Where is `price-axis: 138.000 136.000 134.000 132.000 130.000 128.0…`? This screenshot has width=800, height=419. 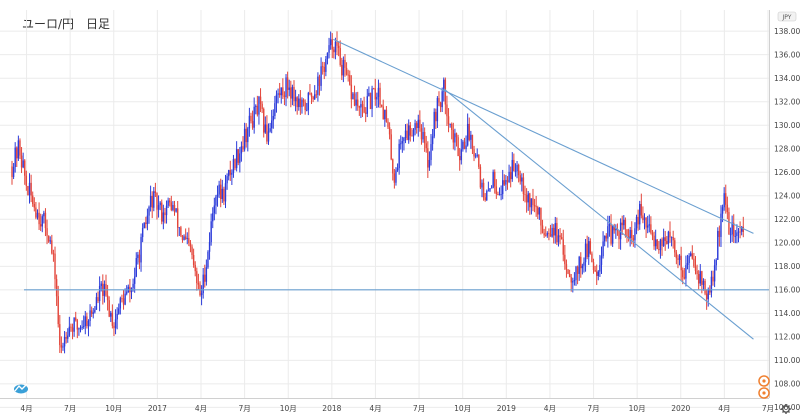 price-axis: 138.000 136.000 134.000 132.000 130.000 128.0… is located at coordinates (787, 219).